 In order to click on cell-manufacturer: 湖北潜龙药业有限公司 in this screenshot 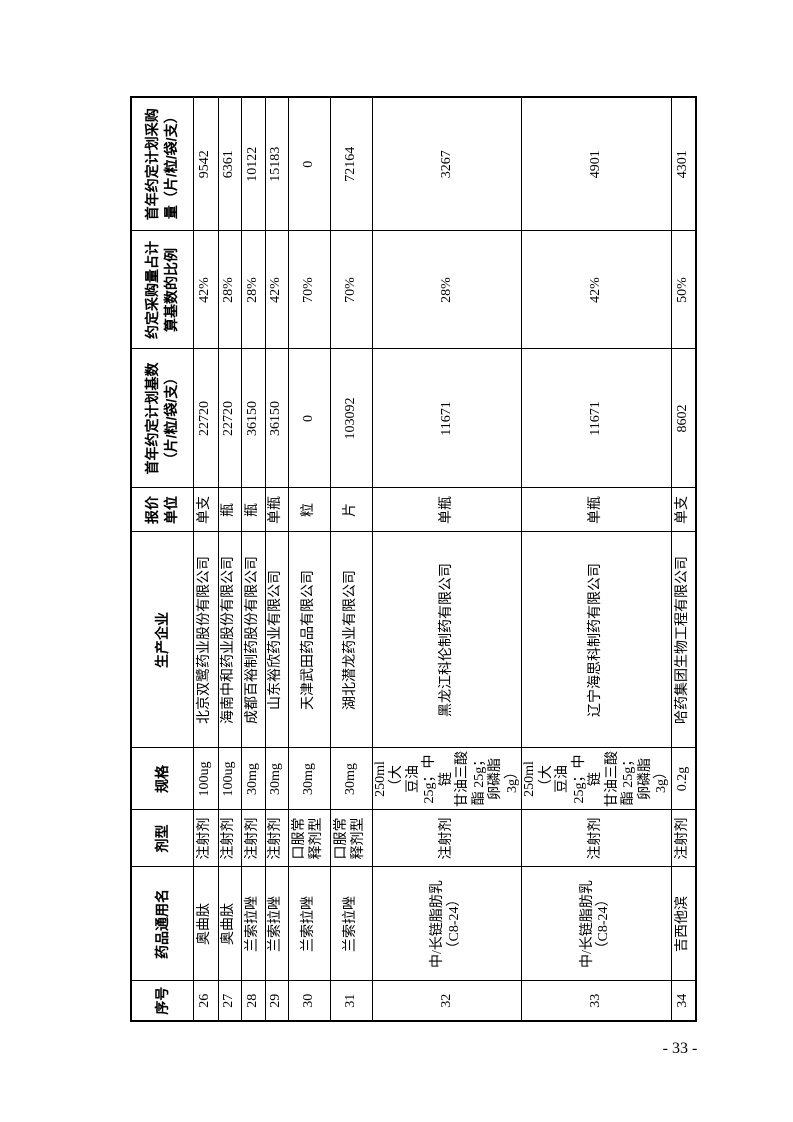, I will do `click(351, 640)`.